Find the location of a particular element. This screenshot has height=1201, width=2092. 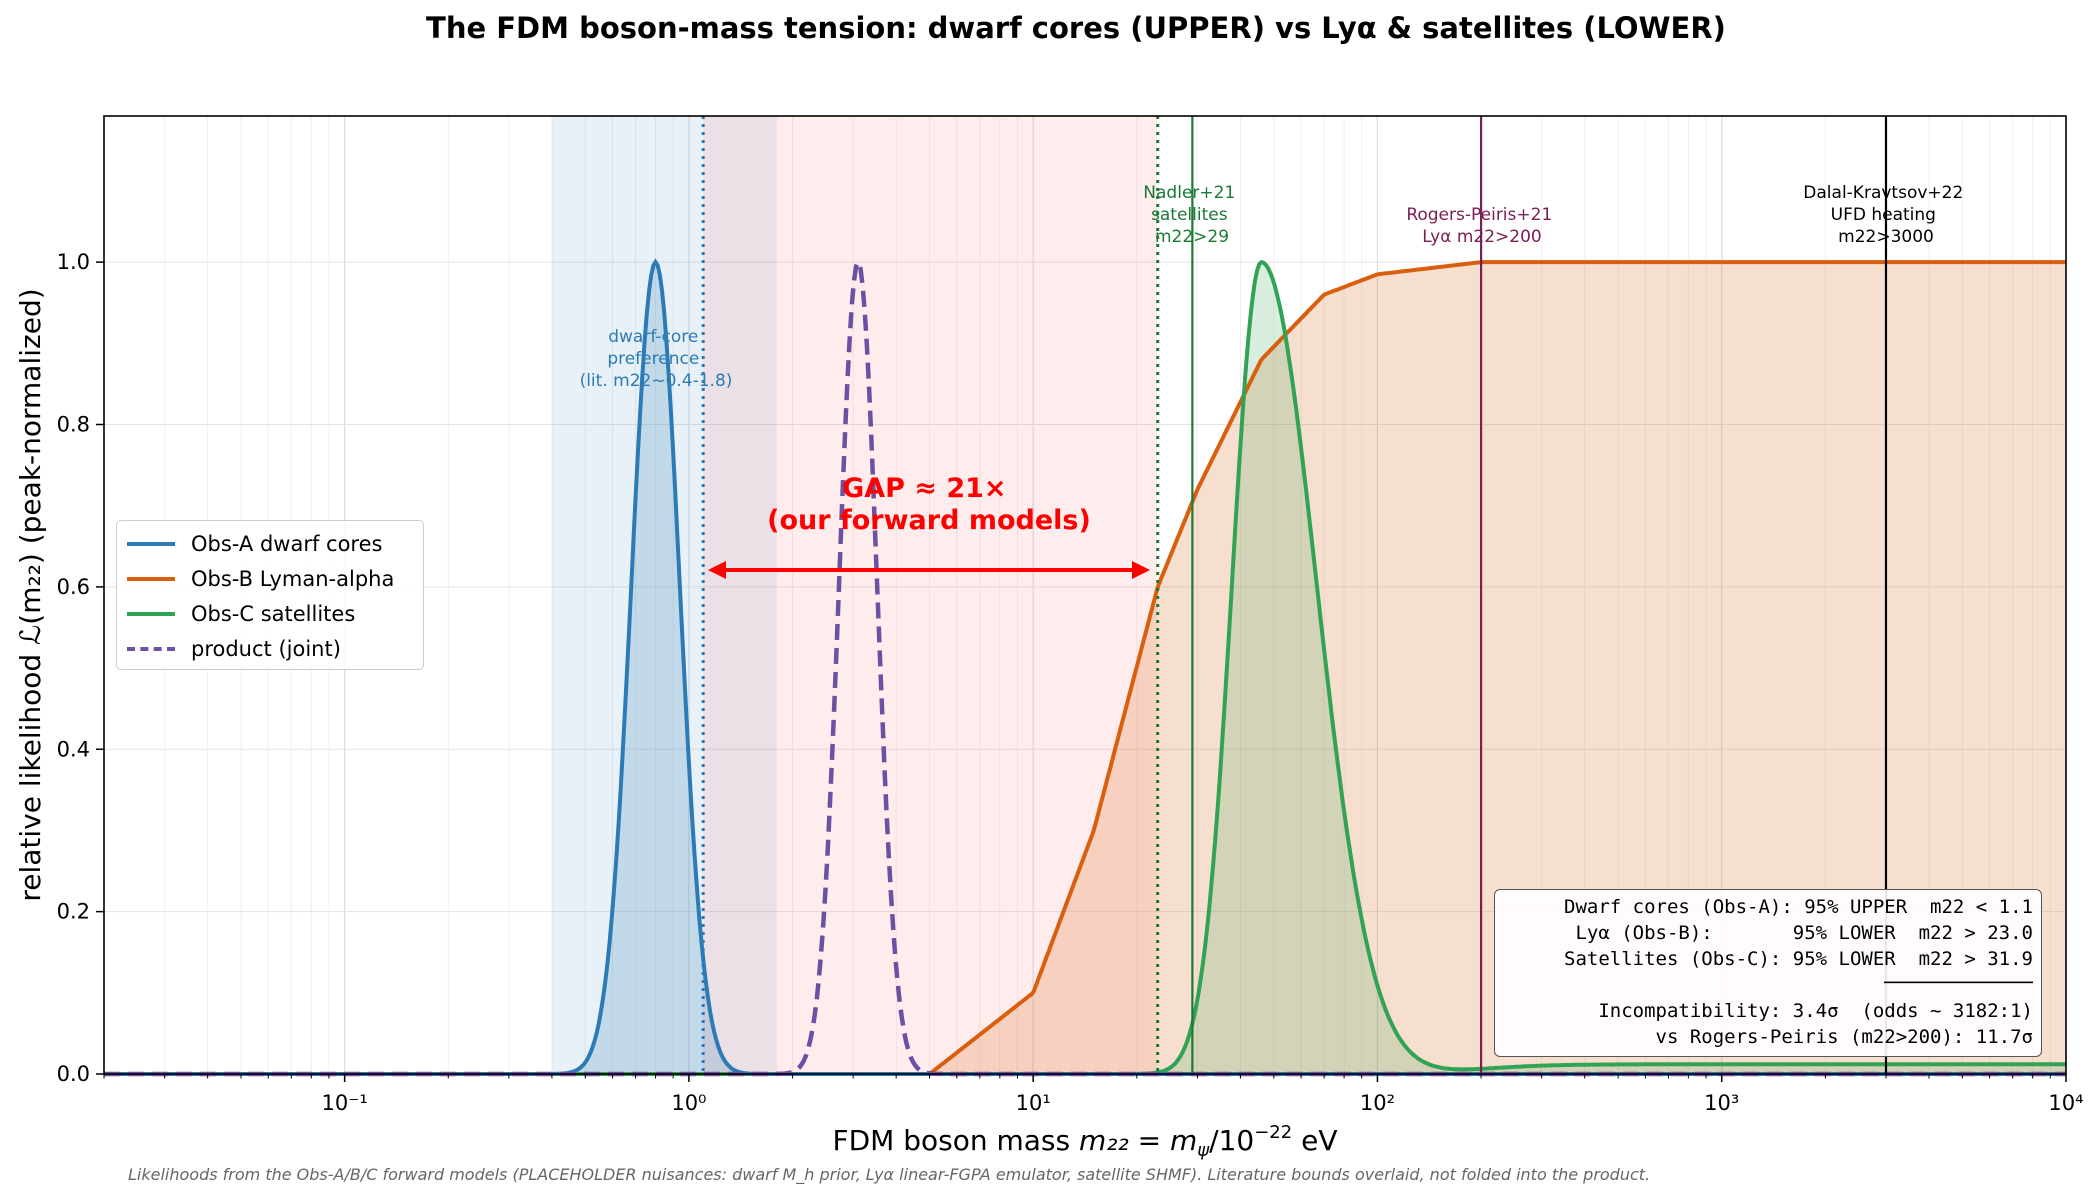

band-dwarf-core-preference is located at coordinates (664, 595).